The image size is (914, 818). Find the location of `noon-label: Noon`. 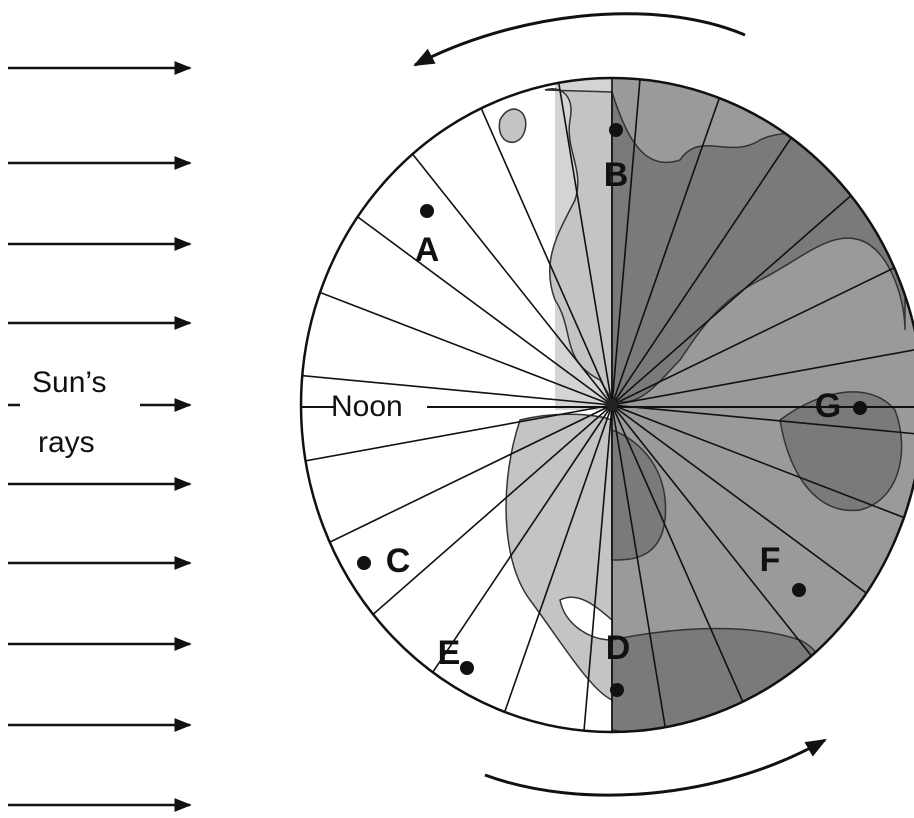

noon-label: Noon is located at coordinates (367, 406).